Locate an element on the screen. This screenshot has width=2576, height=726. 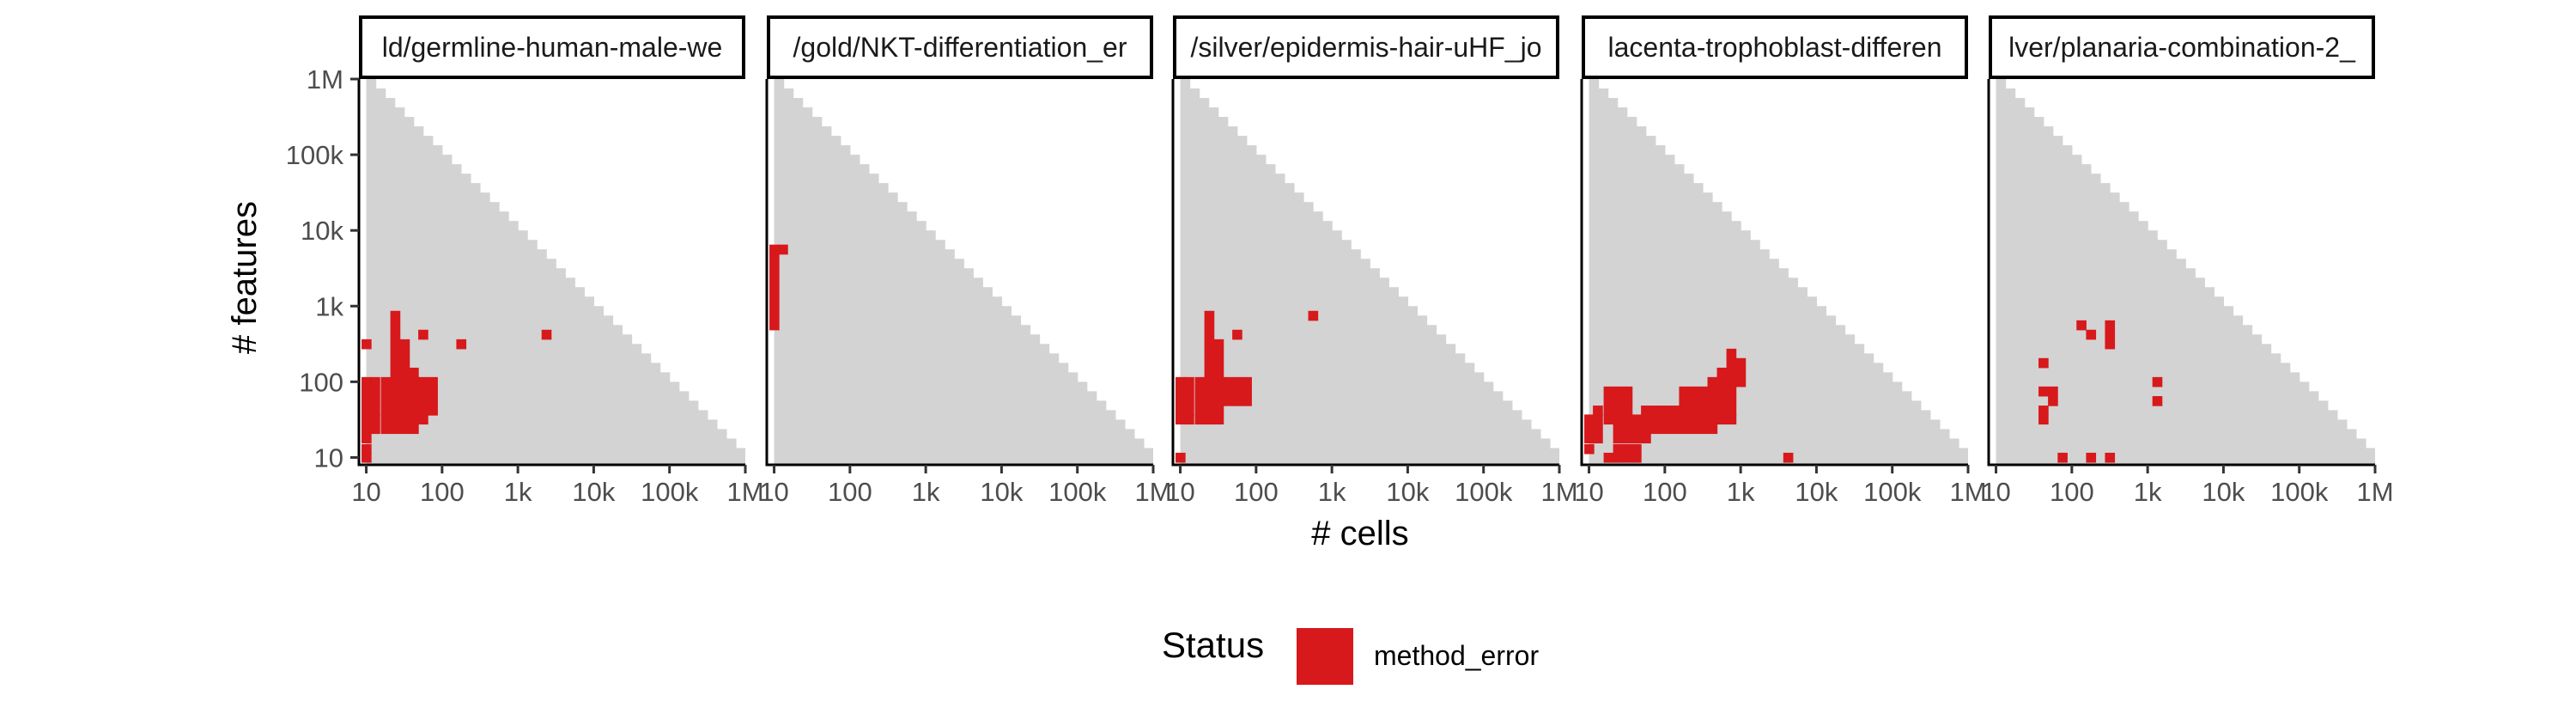
facet-title: /silver/epidermis-hair-uHF_jo is located at coordinates (1367, 47).